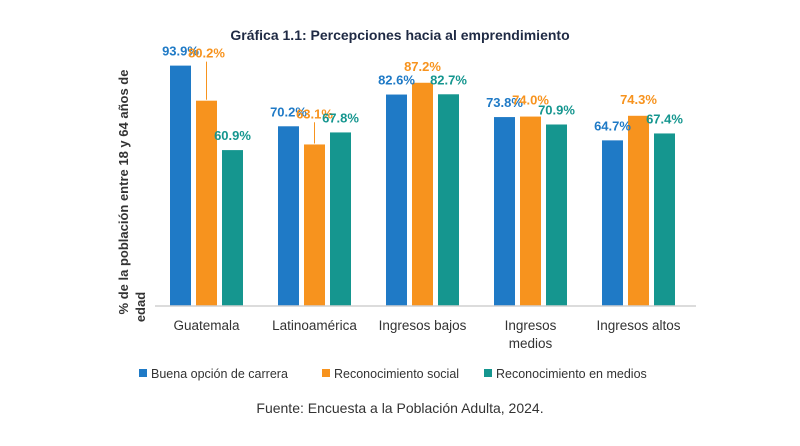 The height and width of the screenshot is (446, 800). I want to click on data-label-2-3: 87.2%, so click(422, 66).